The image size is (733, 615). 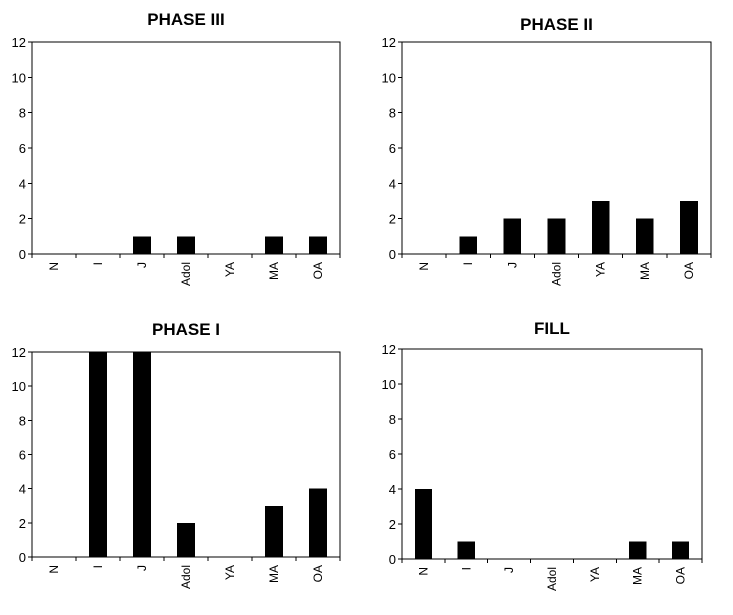 What do you see at coordinates (392, 148) in the screenshot?
I see `y-tick-label-phase-ii: 6` at bounding box center [392, 148].